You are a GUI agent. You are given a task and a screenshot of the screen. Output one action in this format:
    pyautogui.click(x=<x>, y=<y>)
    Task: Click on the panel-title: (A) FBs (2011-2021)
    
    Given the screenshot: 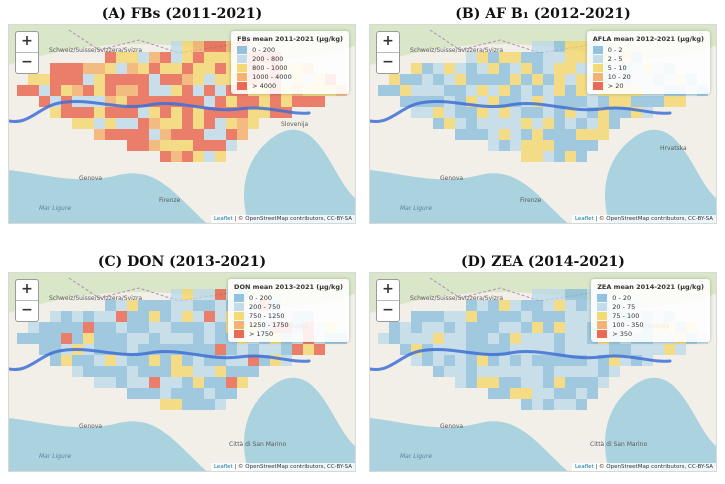 What is the action you would take?
    pyautogui.click(x=182, y=14)
    